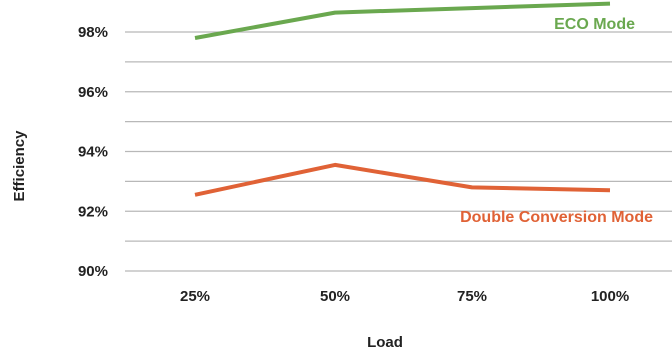  I want to click on y-axis-label: Efficiency, so click(19, 166).